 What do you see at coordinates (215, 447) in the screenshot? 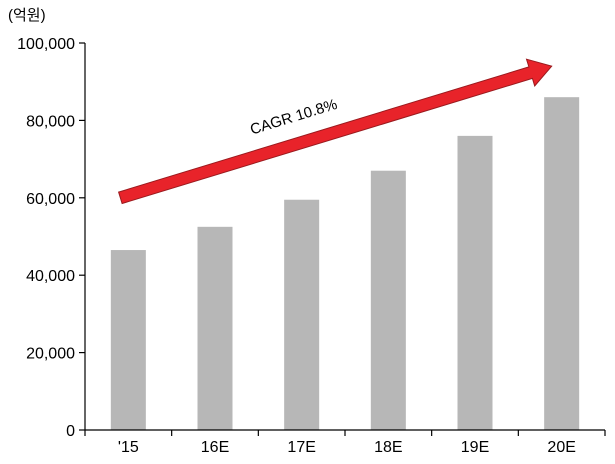
I see `x-tick-label: 16E` at bounding box center [215, 447].